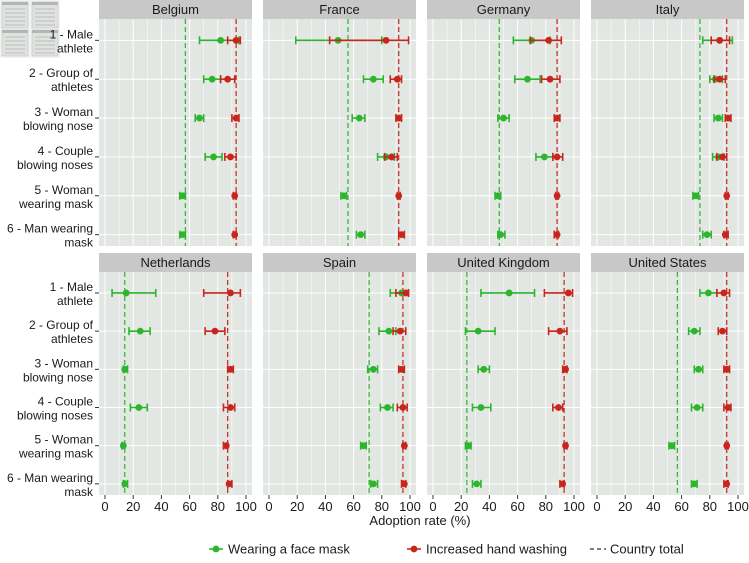  I want to click on y-tick-label: 3 - Woman blowing nose, so click(58, 119).